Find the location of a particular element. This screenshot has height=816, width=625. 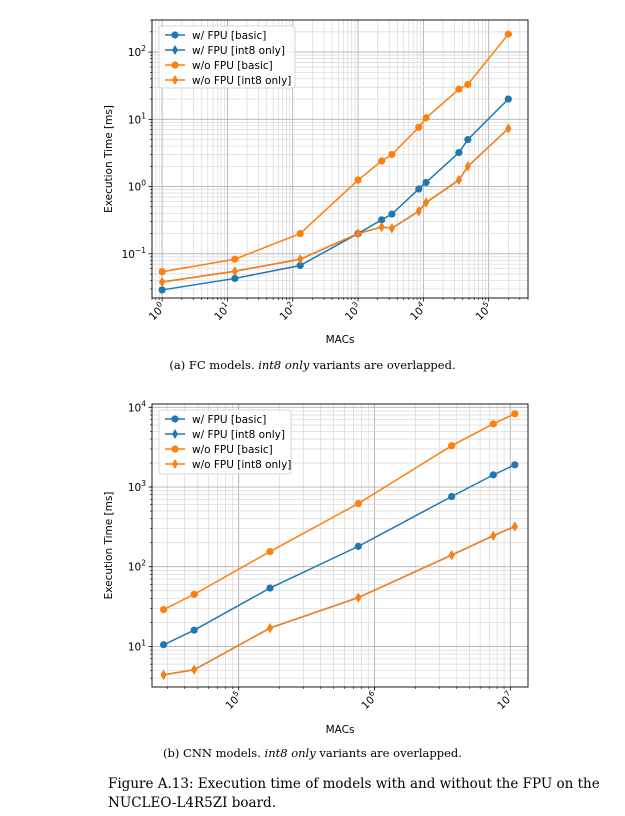

x-tick-label: 10² is located at coordinates (287, 311).